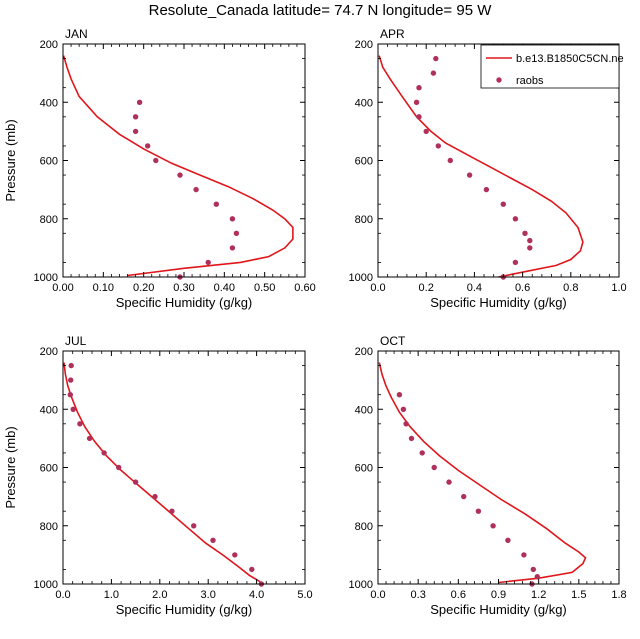 The height and width of the screenshot is (639, 640). Describe the element at coordinates (618, 595) in the screenshot. I see `x-tick-label: 1.8` at that location.